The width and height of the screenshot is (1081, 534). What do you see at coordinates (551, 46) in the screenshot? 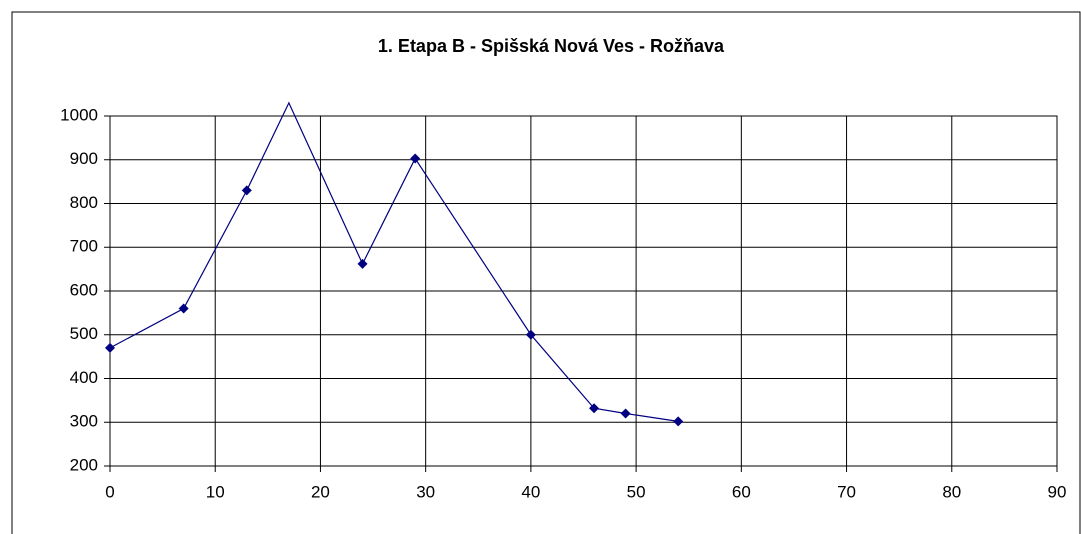
I see `chart-title: 1. Etapa B - Spišská Nová Ves - Rožňava` at bounding box center [551, 46].